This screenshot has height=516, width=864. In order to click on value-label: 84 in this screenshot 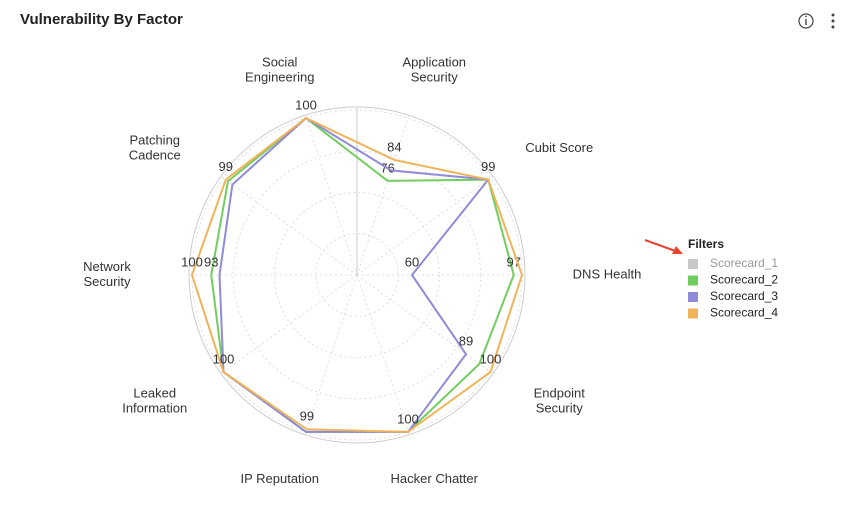, I will do `click(394, 146)`.